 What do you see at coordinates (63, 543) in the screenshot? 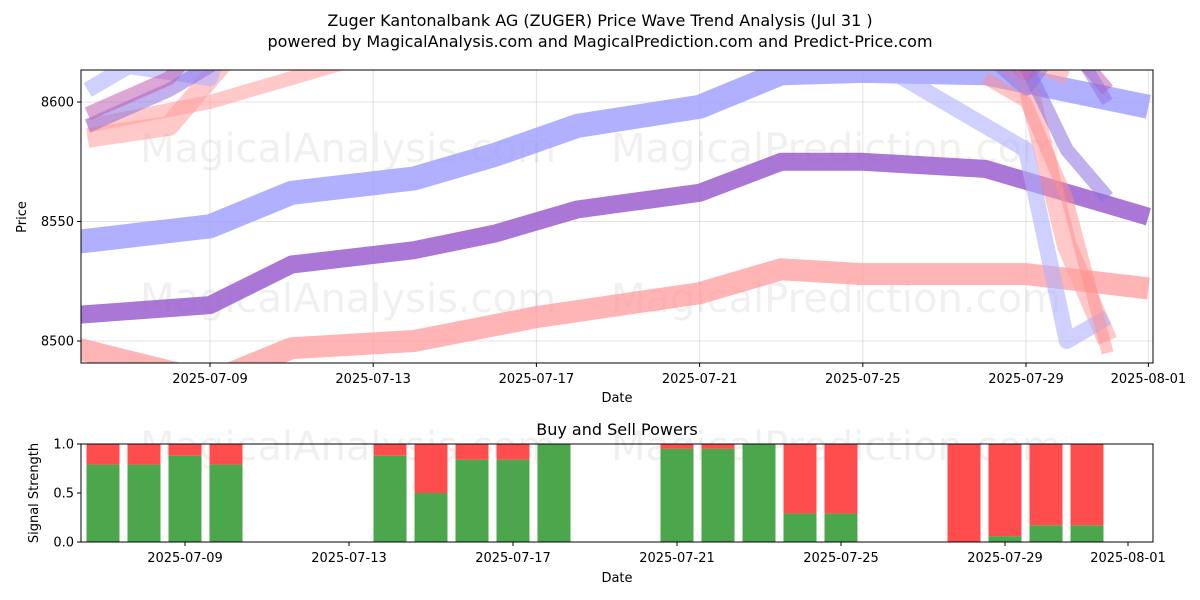
I see `signal-y-tick-label: 0.0` at bounding box center [63, 543].